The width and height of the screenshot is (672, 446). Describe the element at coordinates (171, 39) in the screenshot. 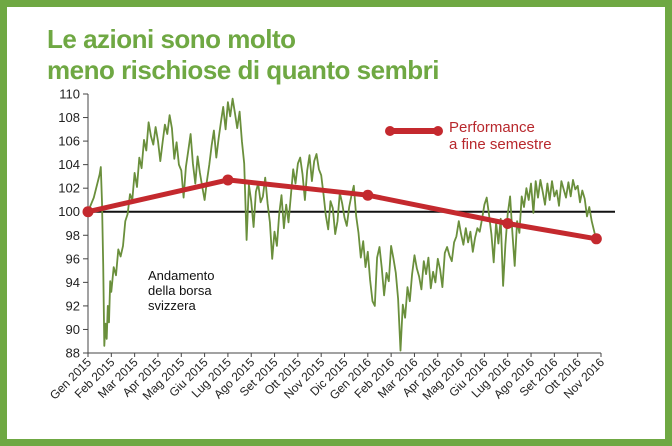

I see `chart-title-line-1: Le azioni sono molto` at that location.